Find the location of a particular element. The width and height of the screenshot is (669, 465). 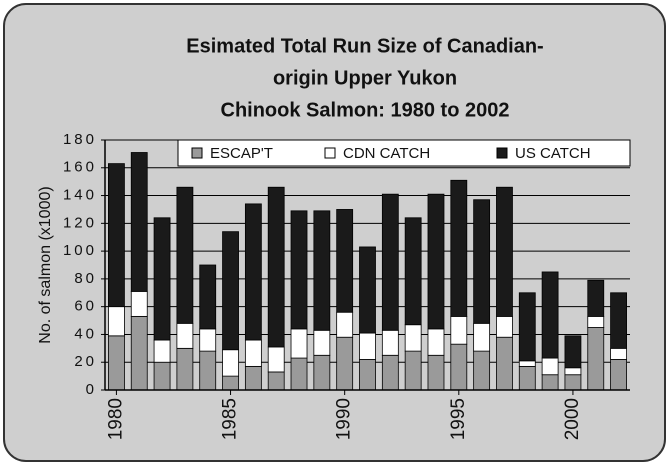

y-tick-label: 160 is located at coordinates (80, 167).